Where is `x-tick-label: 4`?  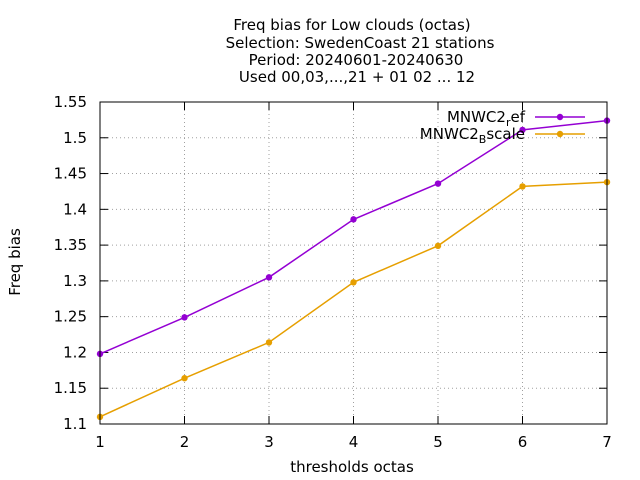
x-tick-label: 4 is located at coordinates (354, 442).